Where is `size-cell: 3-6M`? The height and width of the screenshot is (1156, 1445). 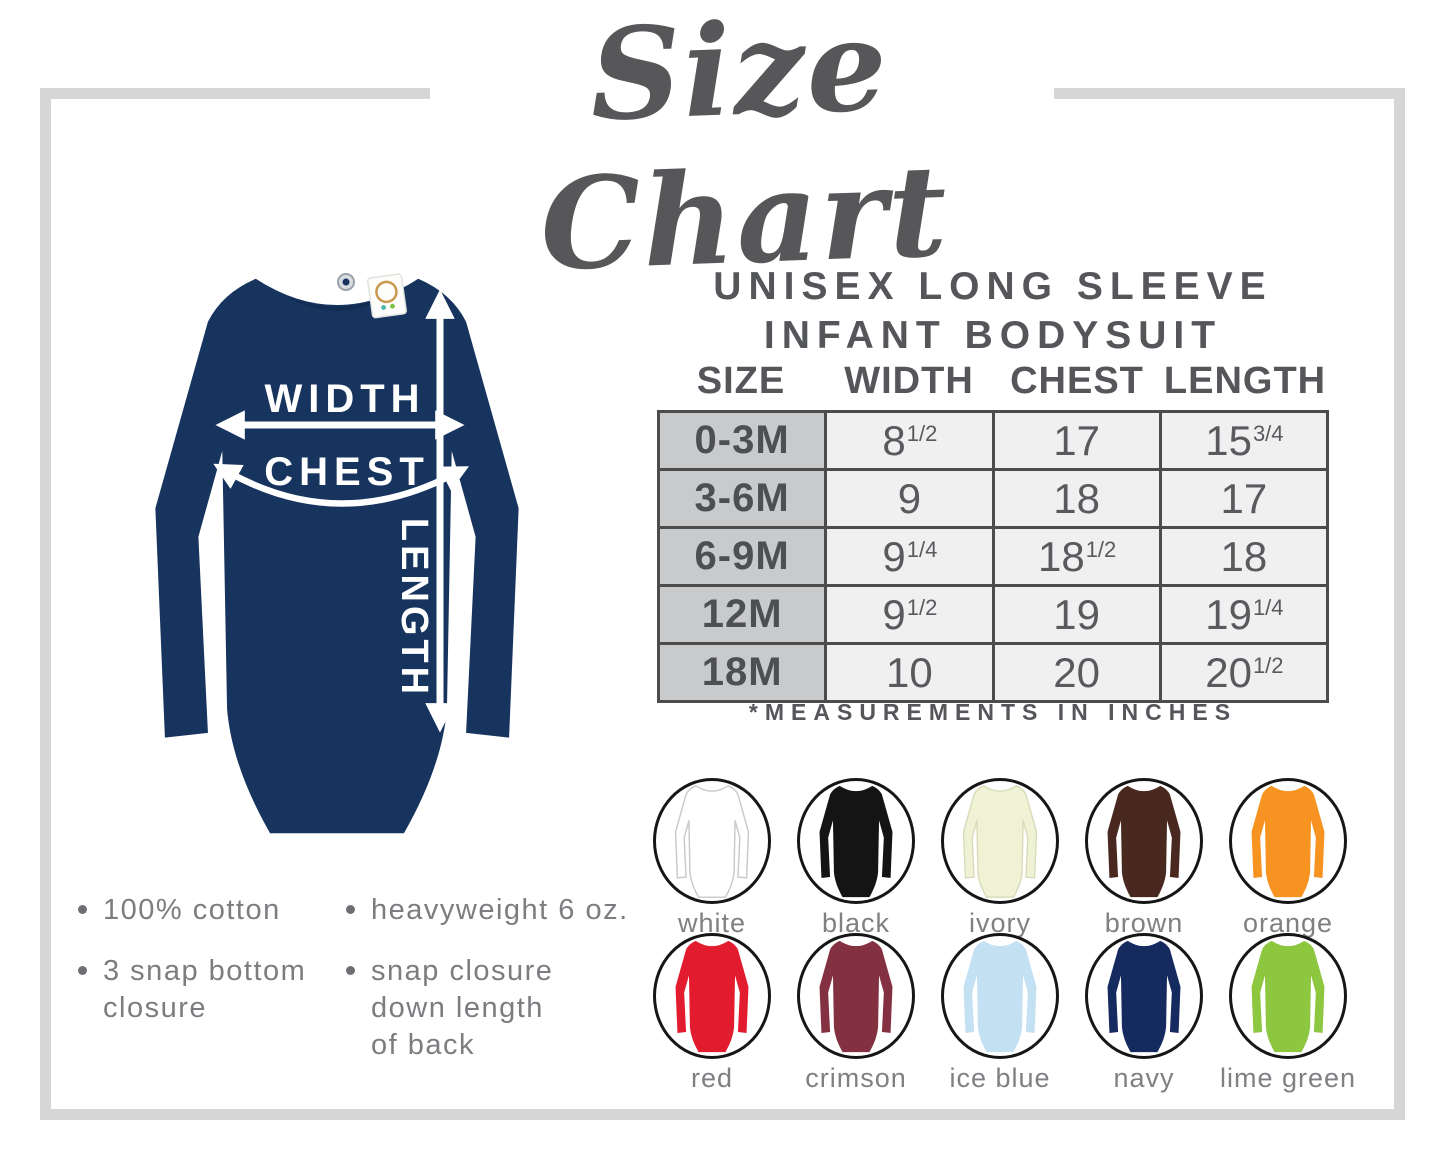 size-cell: 3-6M is located at coordinates (742, 498).